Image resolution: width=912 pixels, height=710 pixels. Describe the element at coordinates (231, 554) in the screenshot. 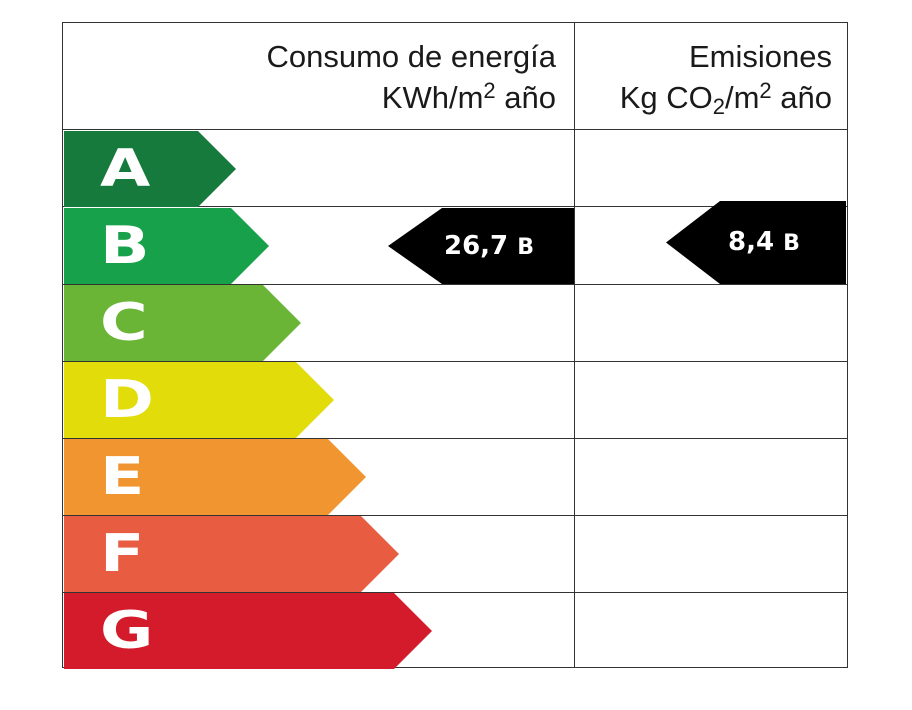

I see `class-arrow-f: F` at that location.